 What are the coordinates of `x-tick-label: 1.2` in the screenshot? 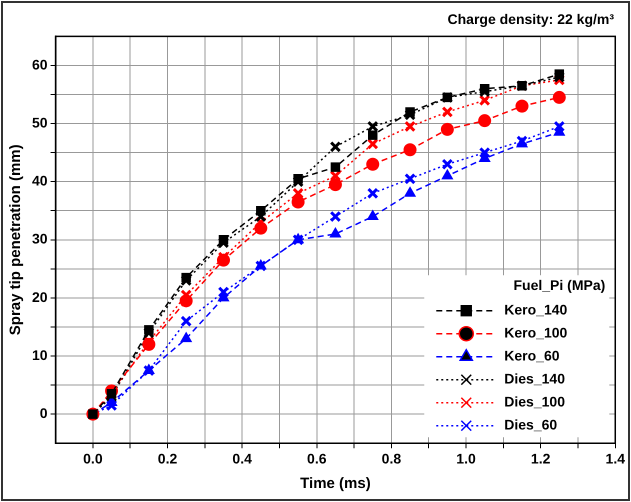 It's located at (540, 458).